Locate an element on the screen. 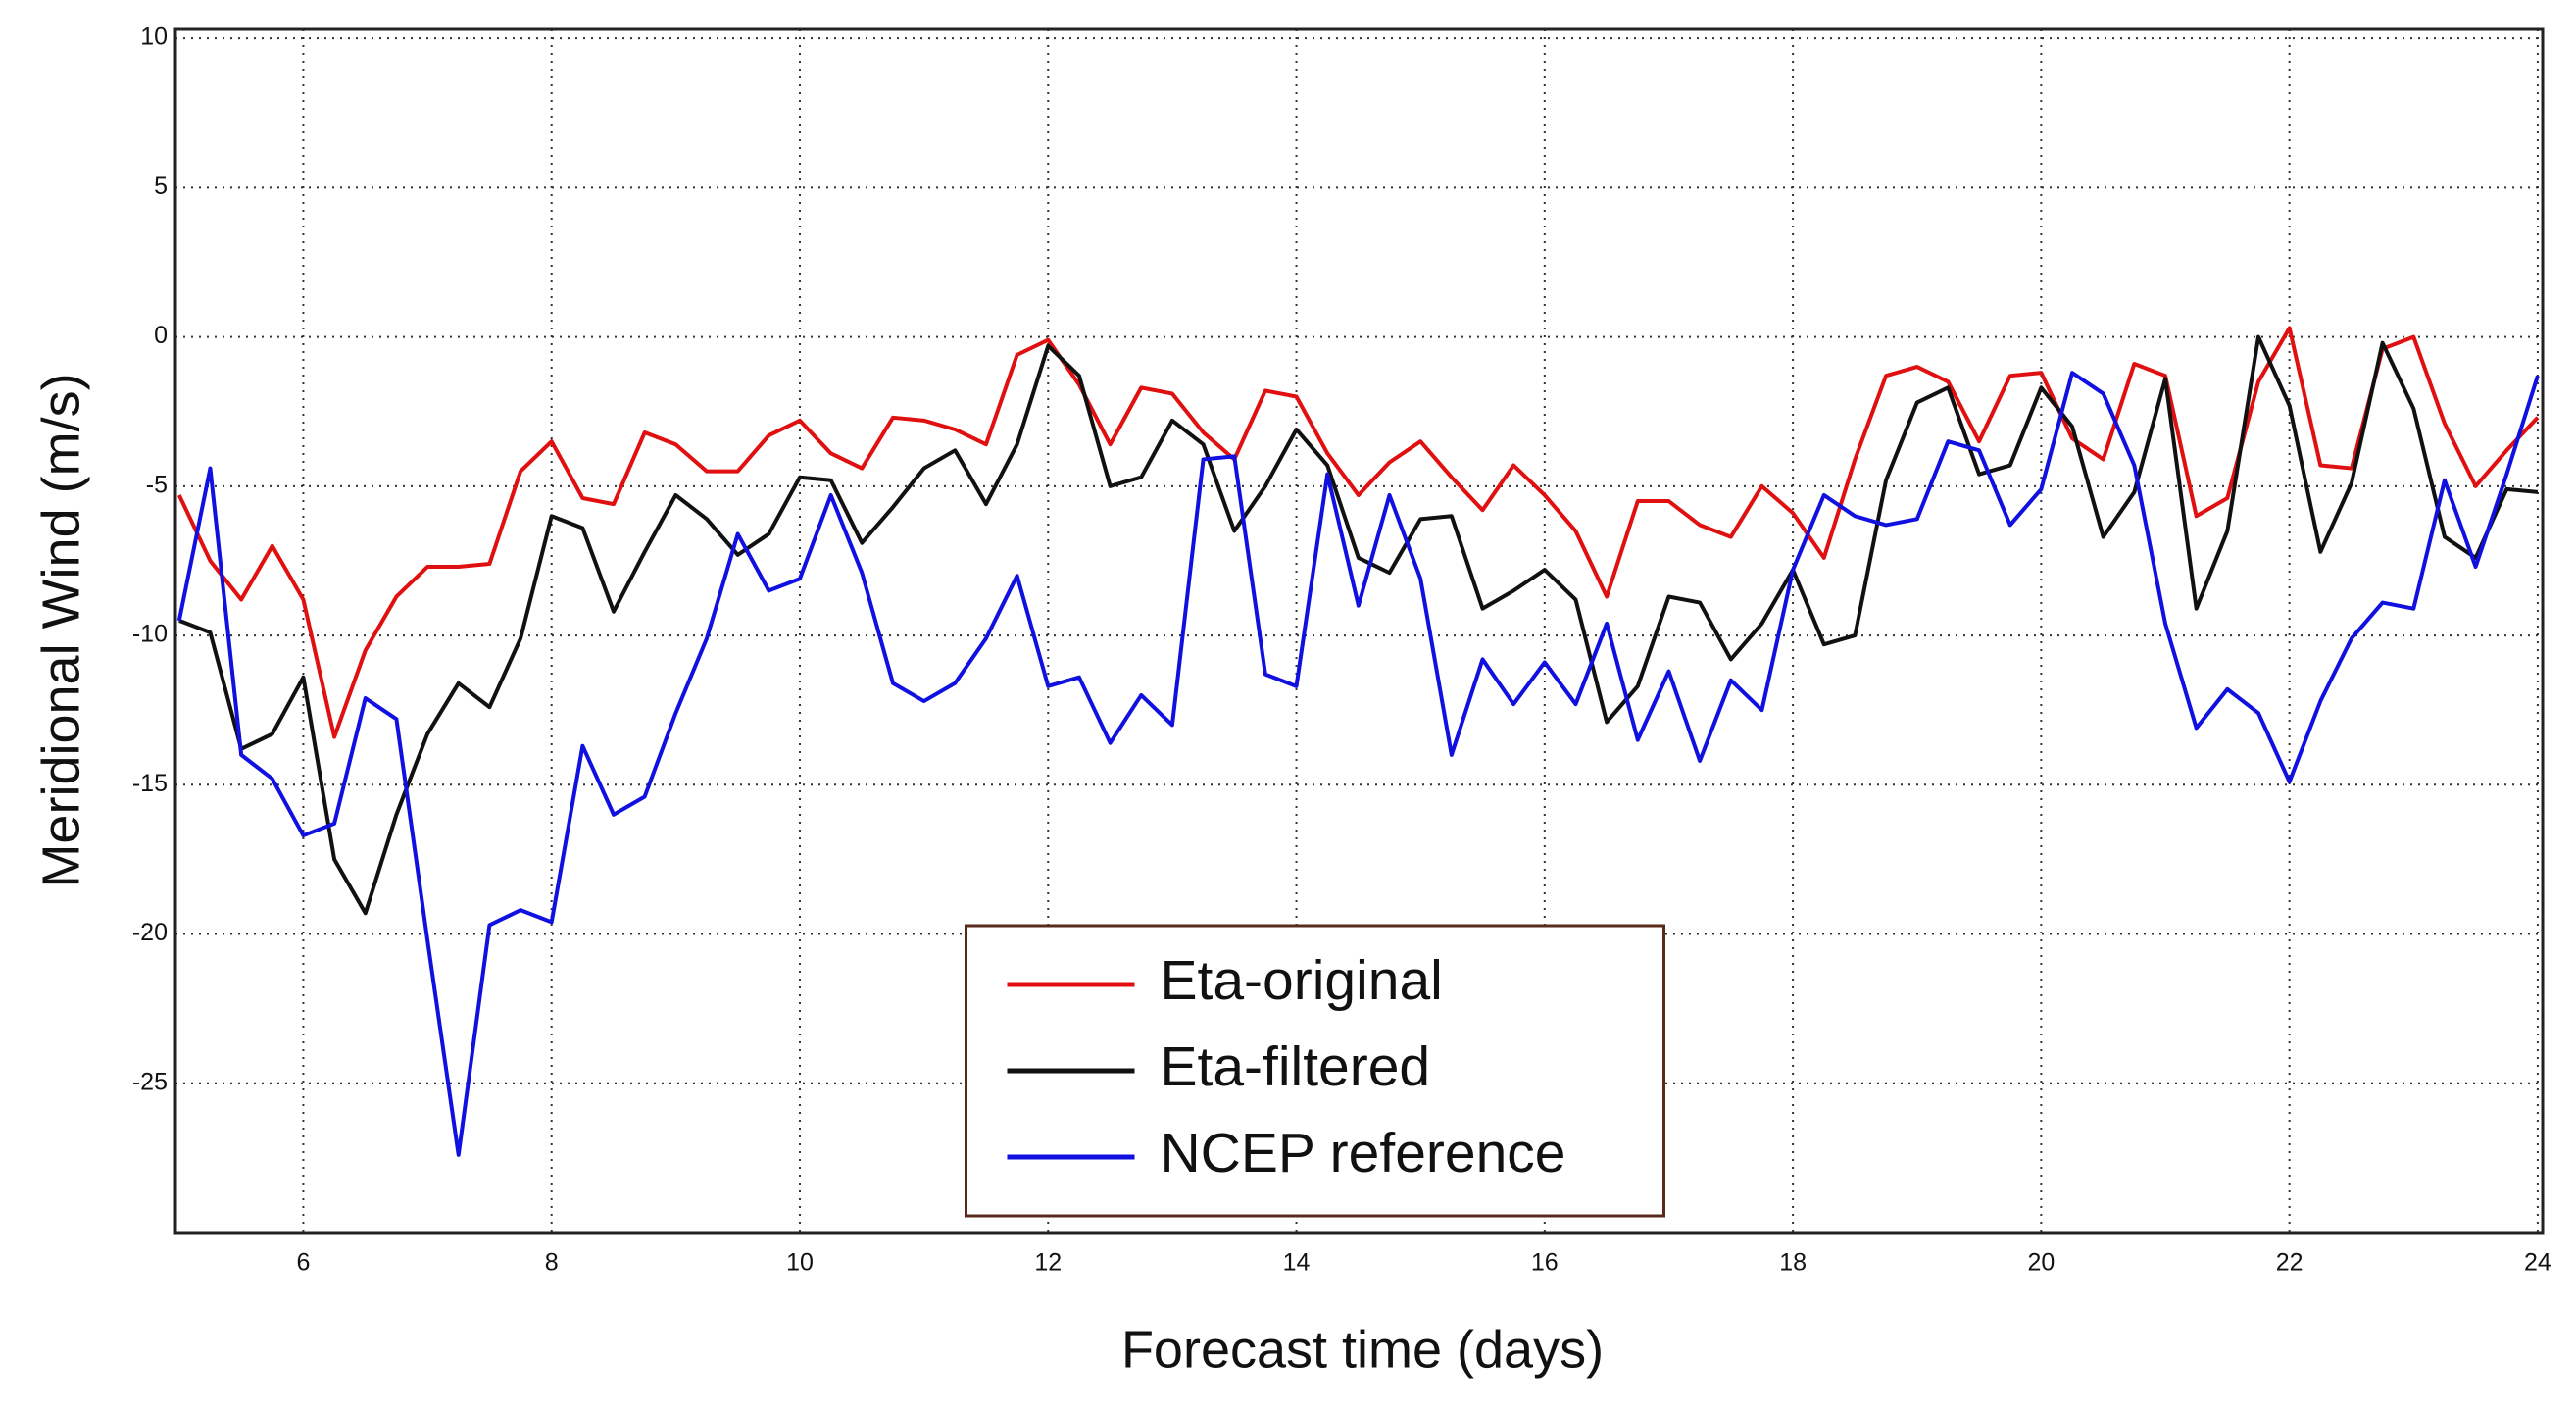 The width and height of the screenshot is (2576, 1412). y-tick-label: 10 is located at coordinates (154, 37).